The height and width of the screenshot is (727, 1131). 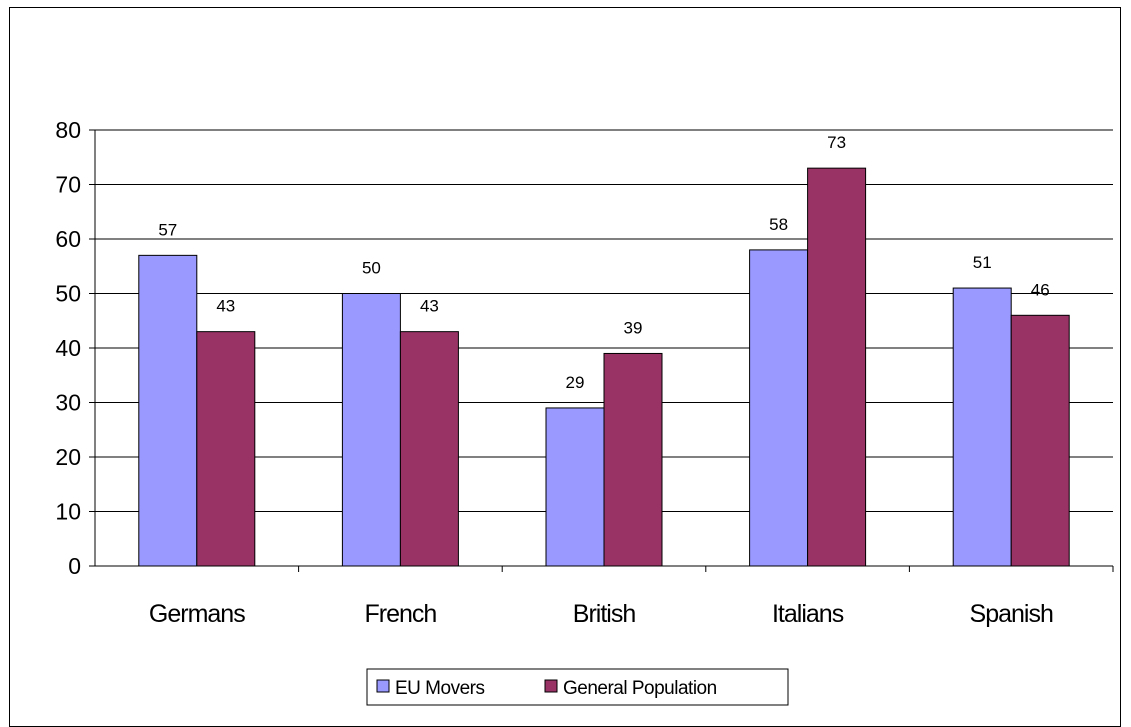 What do you see at coordinates (68, 457) in the screenshot?
I see `y-tick-label: 20` at bounding box center [68, 457].